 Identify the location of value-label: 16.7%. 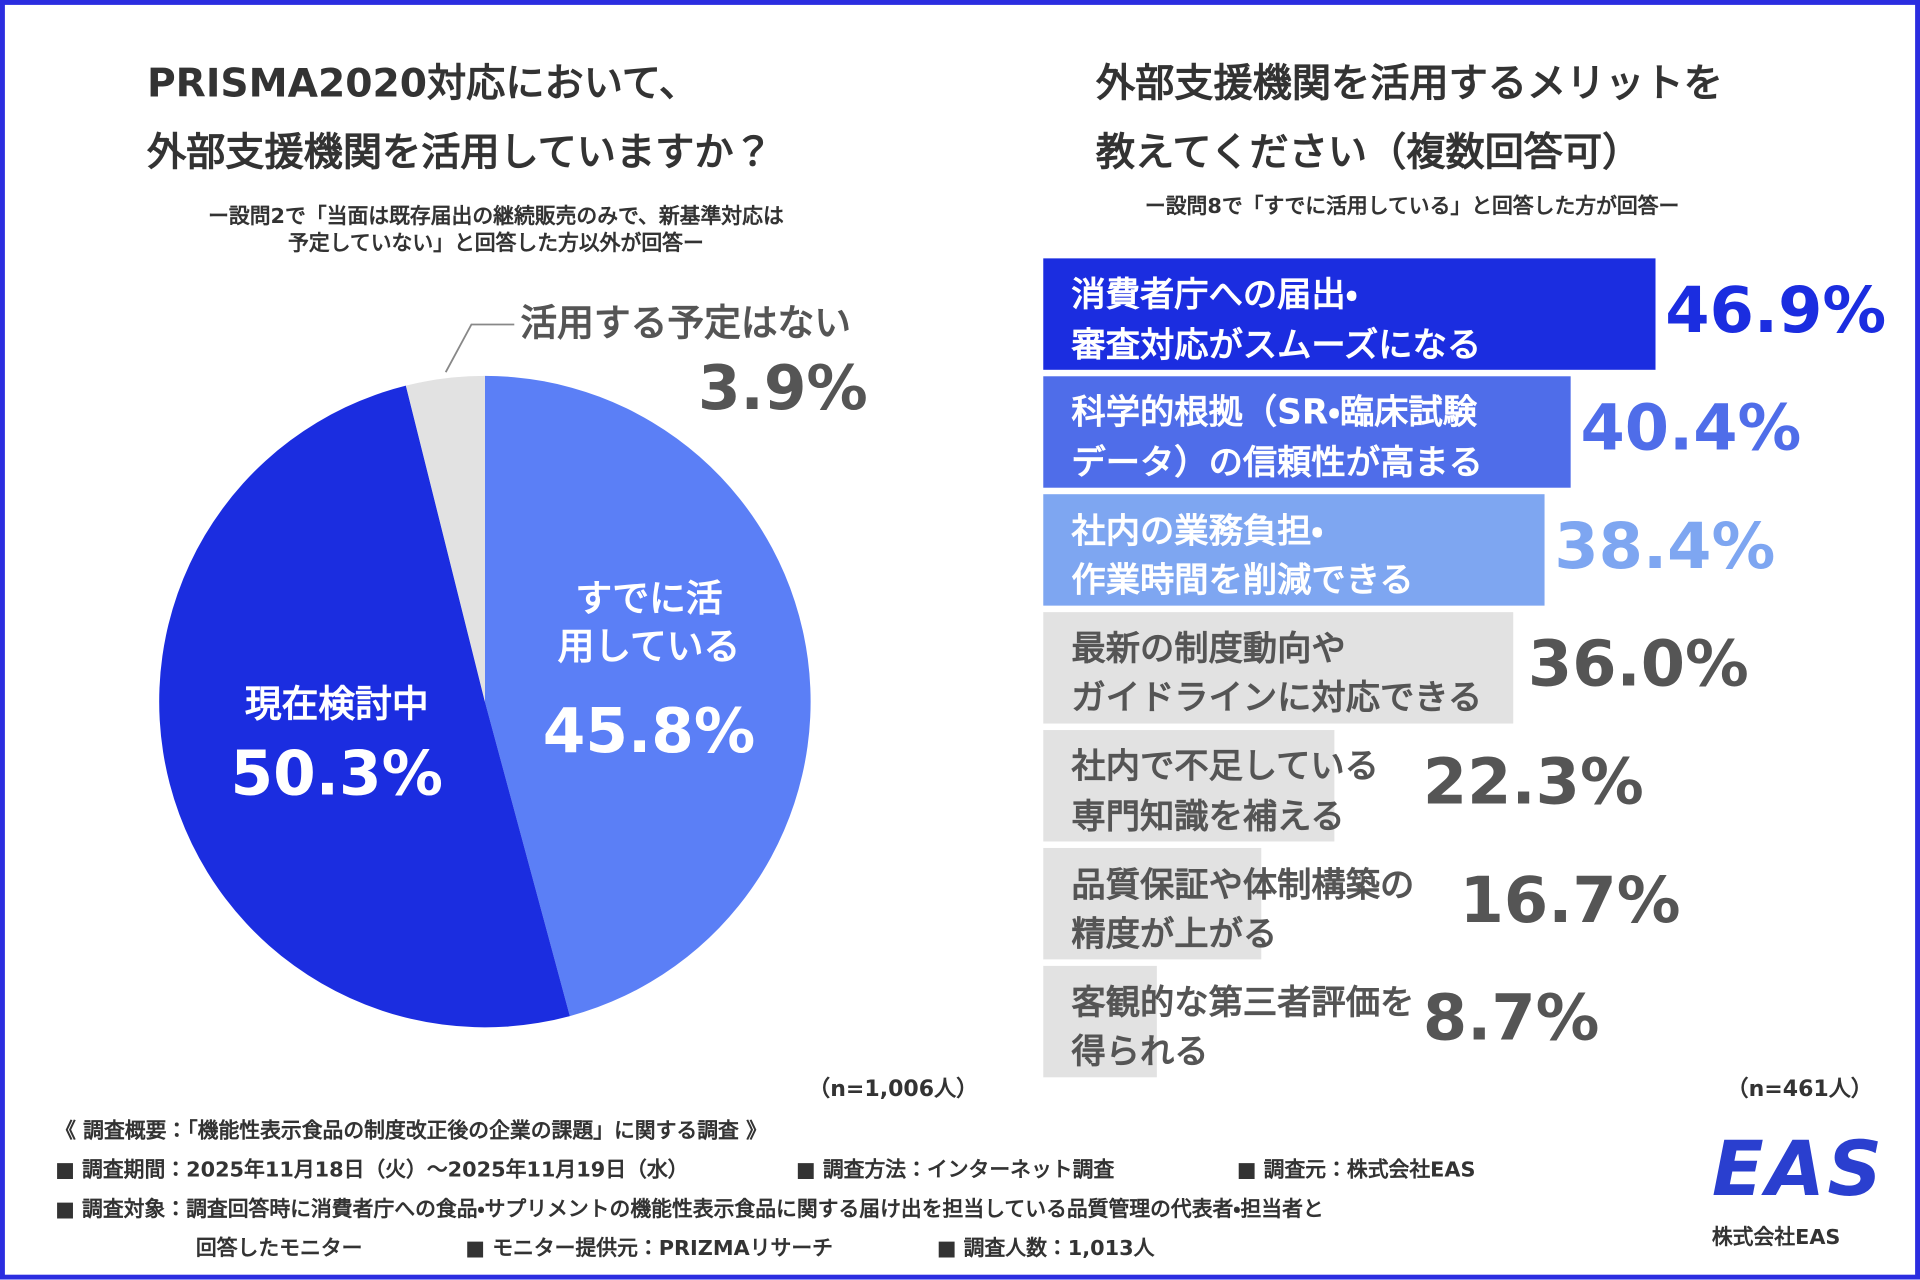
(1570, 900).